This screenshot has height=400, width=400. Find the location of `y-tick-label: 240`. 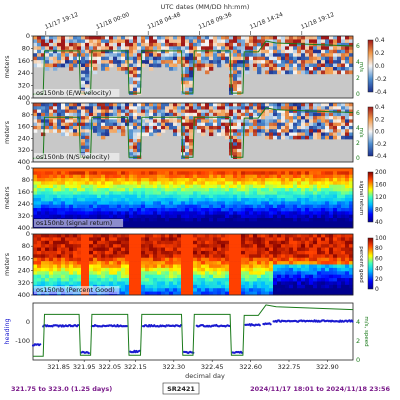

y-tick-label: 240 is located at coordinates (24, 271).